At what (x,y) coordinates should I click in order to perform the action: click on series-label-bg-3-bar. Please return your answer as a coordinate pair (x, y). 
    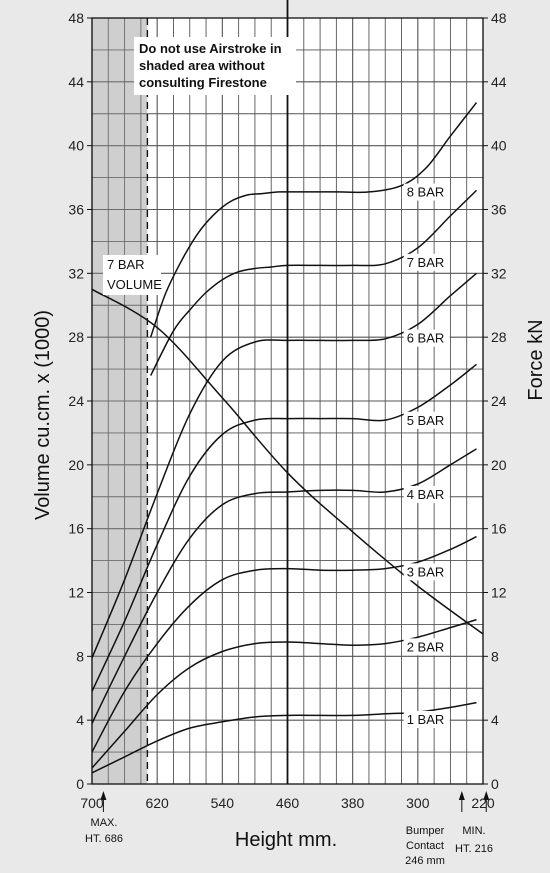
    Looking at the image, I should click on (426, 572).